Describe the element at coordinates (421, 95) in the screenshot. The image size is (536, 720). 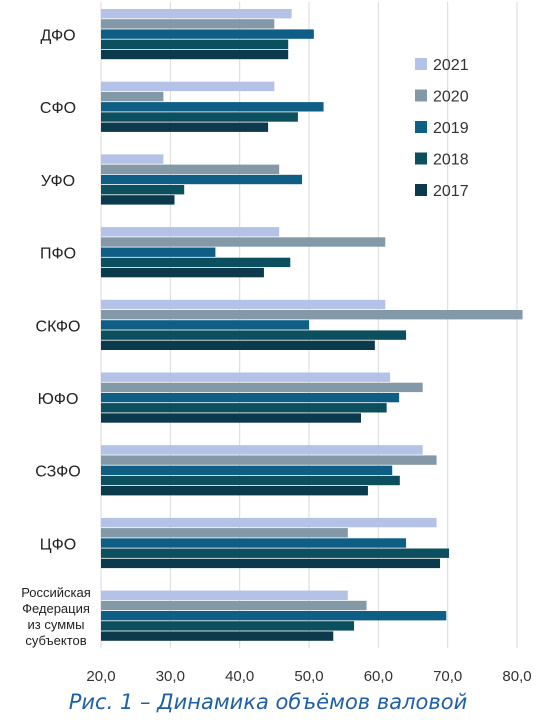
I see `legend-swatch-2020` at that location.